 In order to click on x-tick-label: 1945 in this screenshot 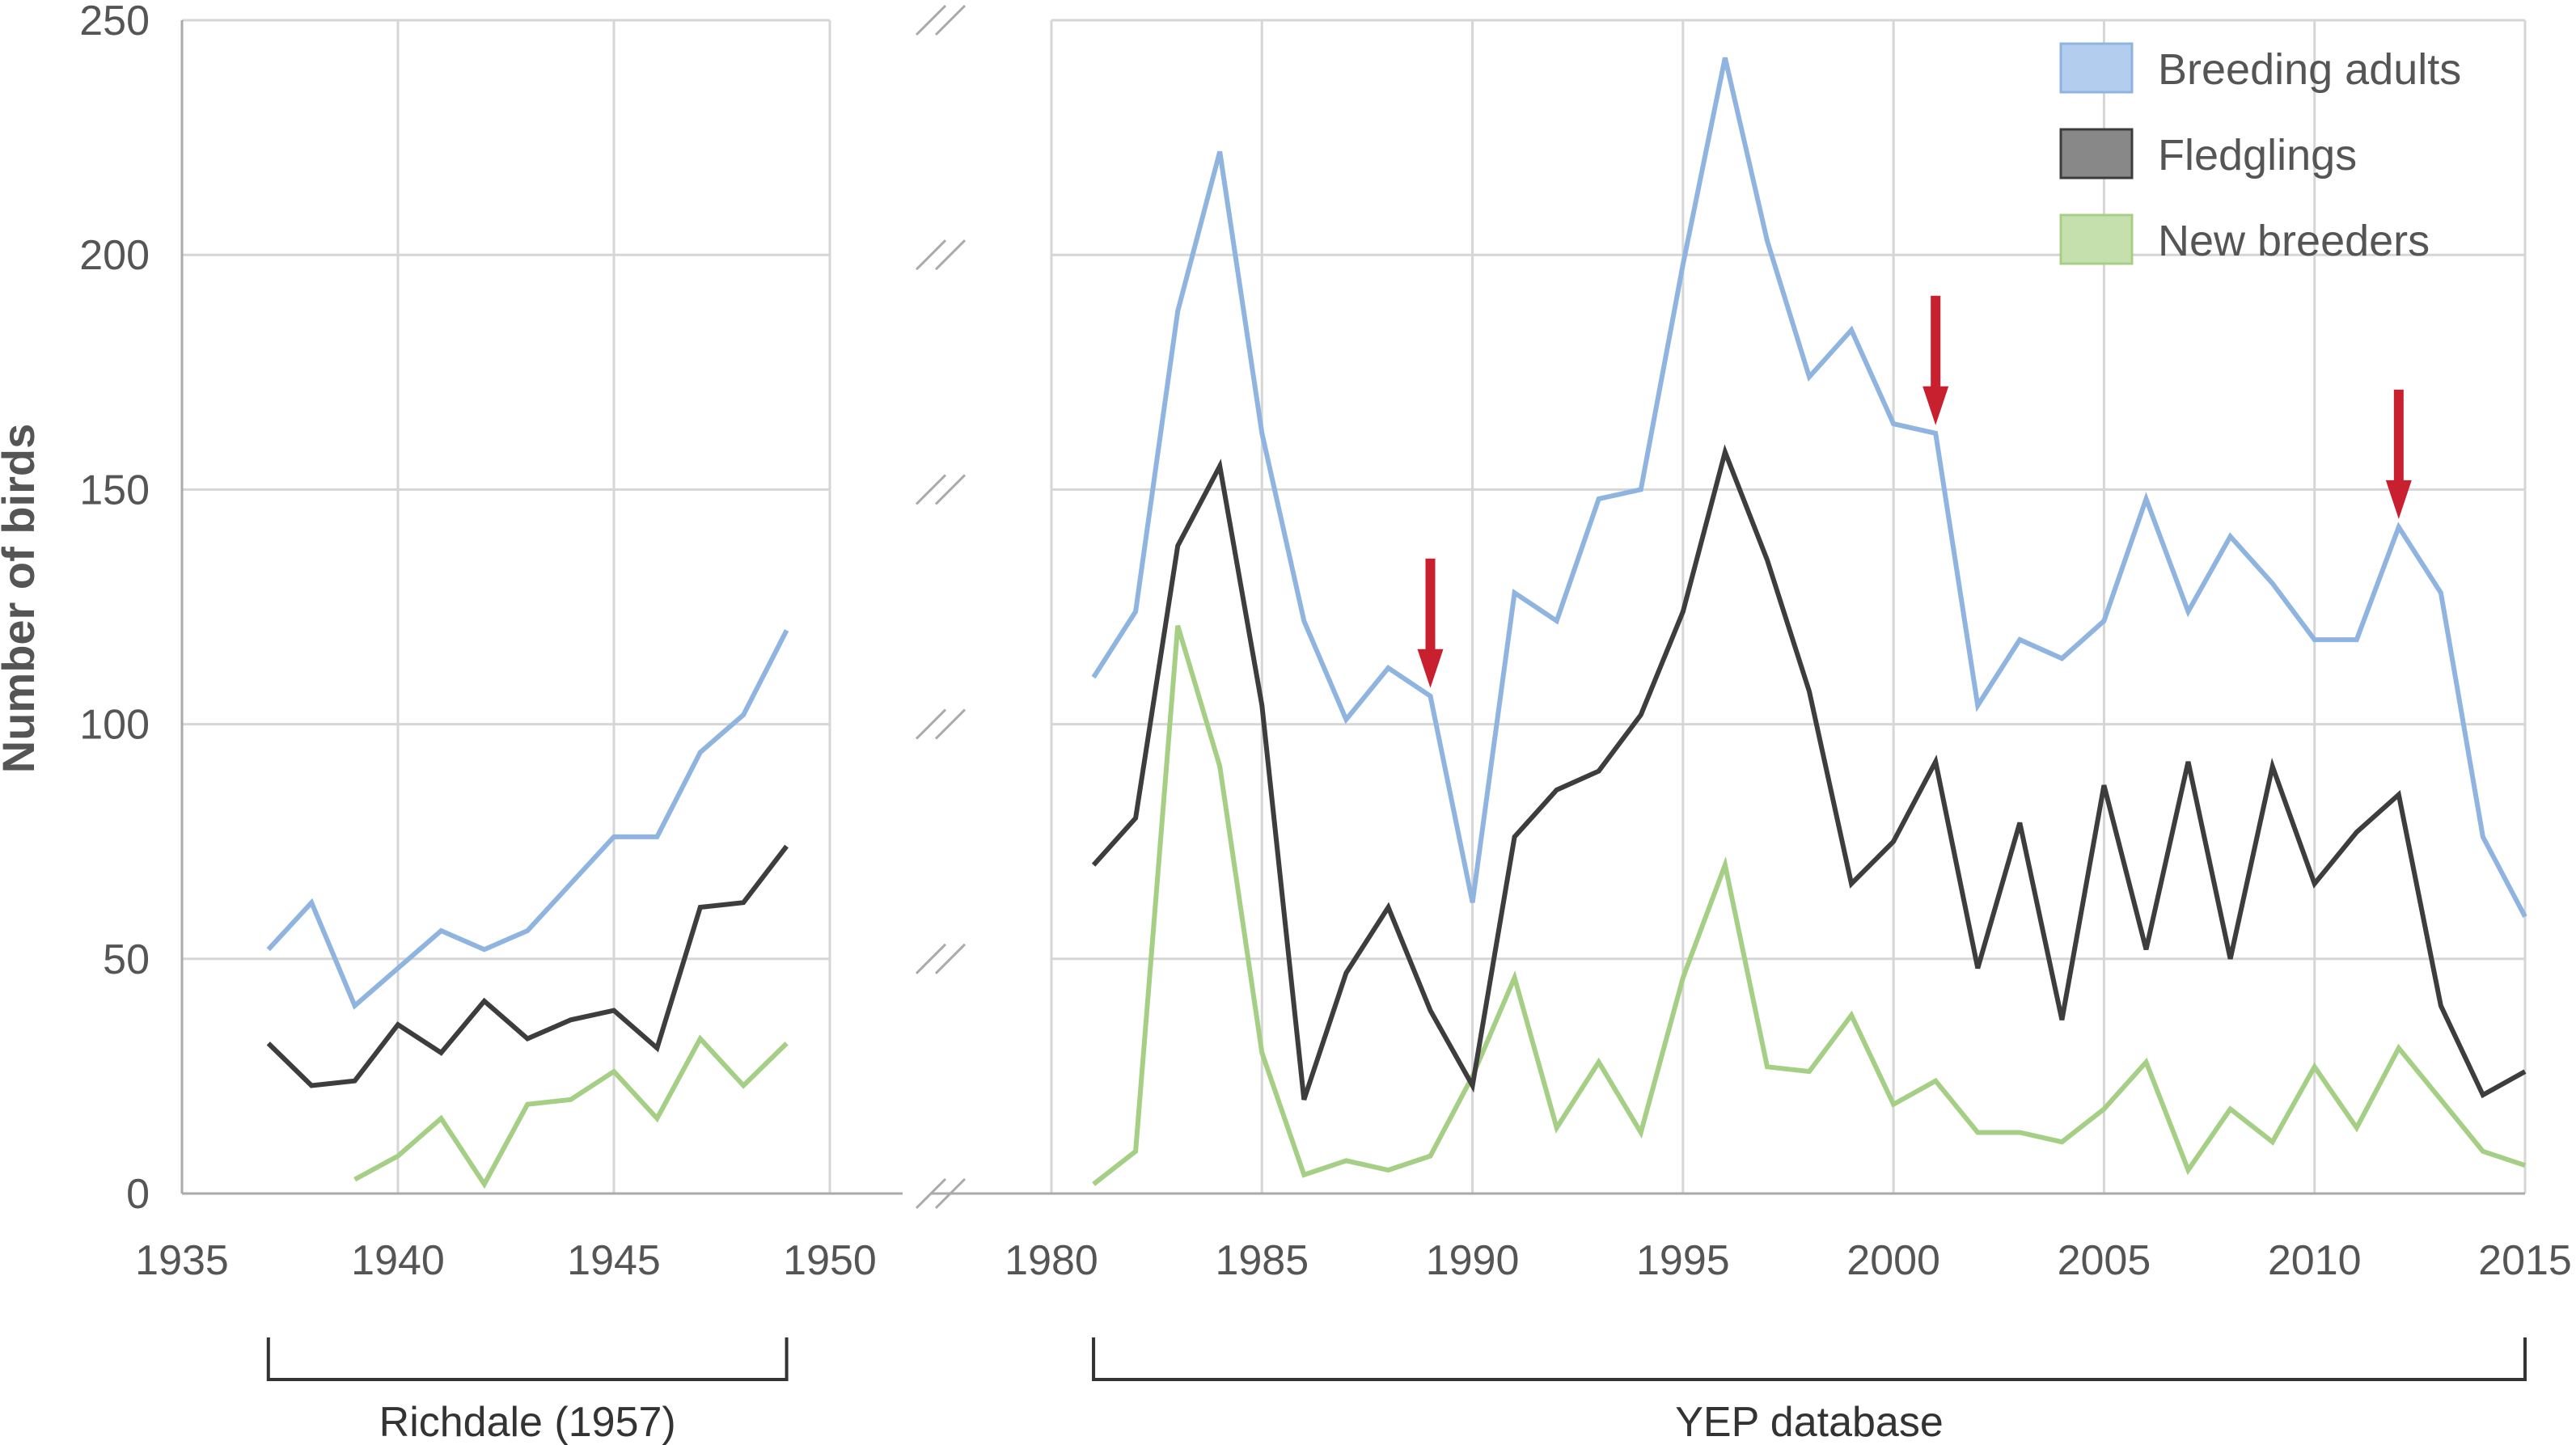, I will do `click(614, 1260)`.